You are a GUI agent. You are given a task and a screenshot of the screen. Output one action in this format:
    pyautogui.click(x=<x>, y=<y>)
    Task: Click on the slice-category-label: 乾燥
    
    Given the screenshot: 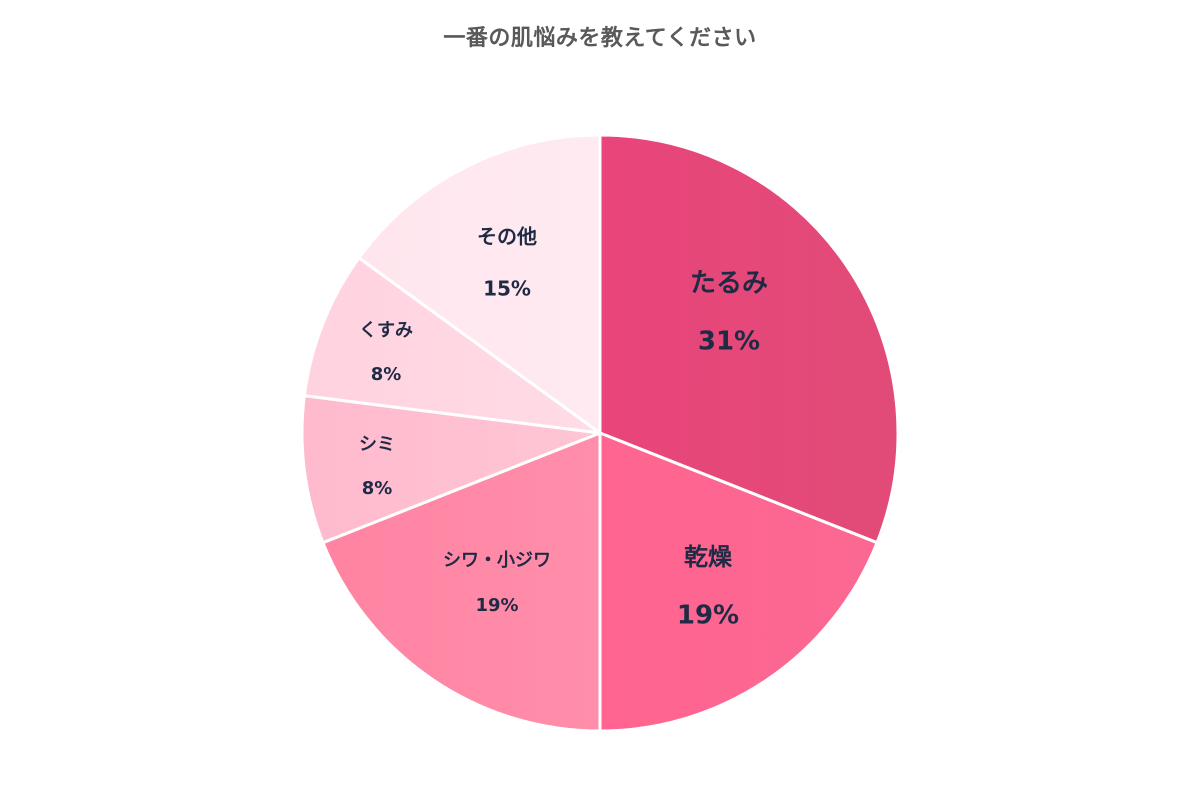 What is the action you would take?
    pyautogui.click(x=708, y=557)
    